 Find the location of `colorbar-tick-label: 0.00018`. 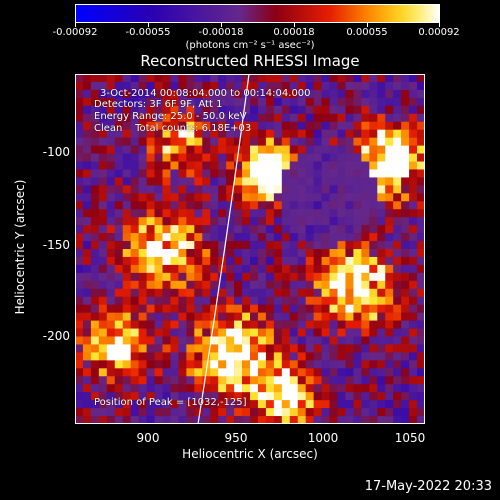

colorbar-tick-label: 0.00018 is located at coordinates (294, 32).